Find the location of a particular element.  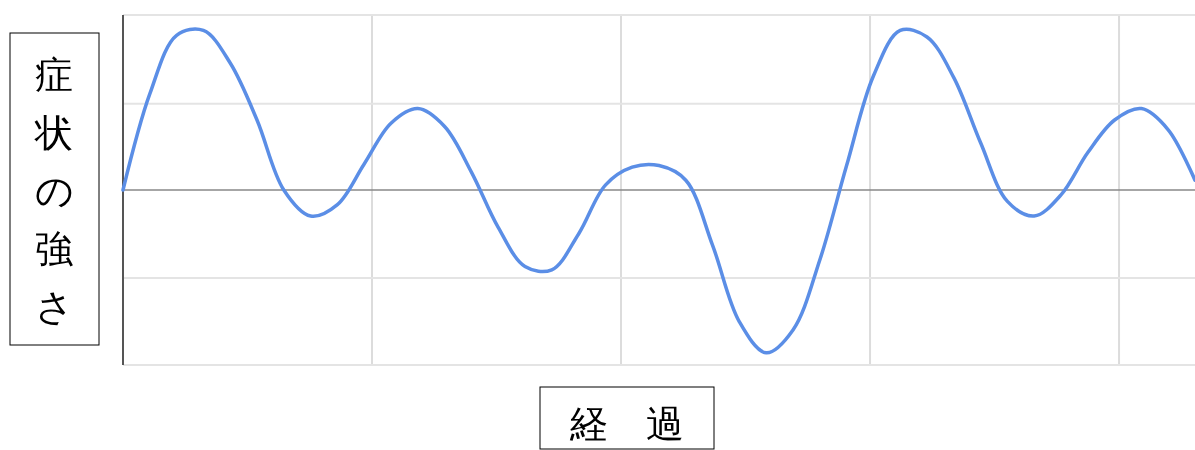

x-axis-title: 経 過 is located at coordinates (626, 424).